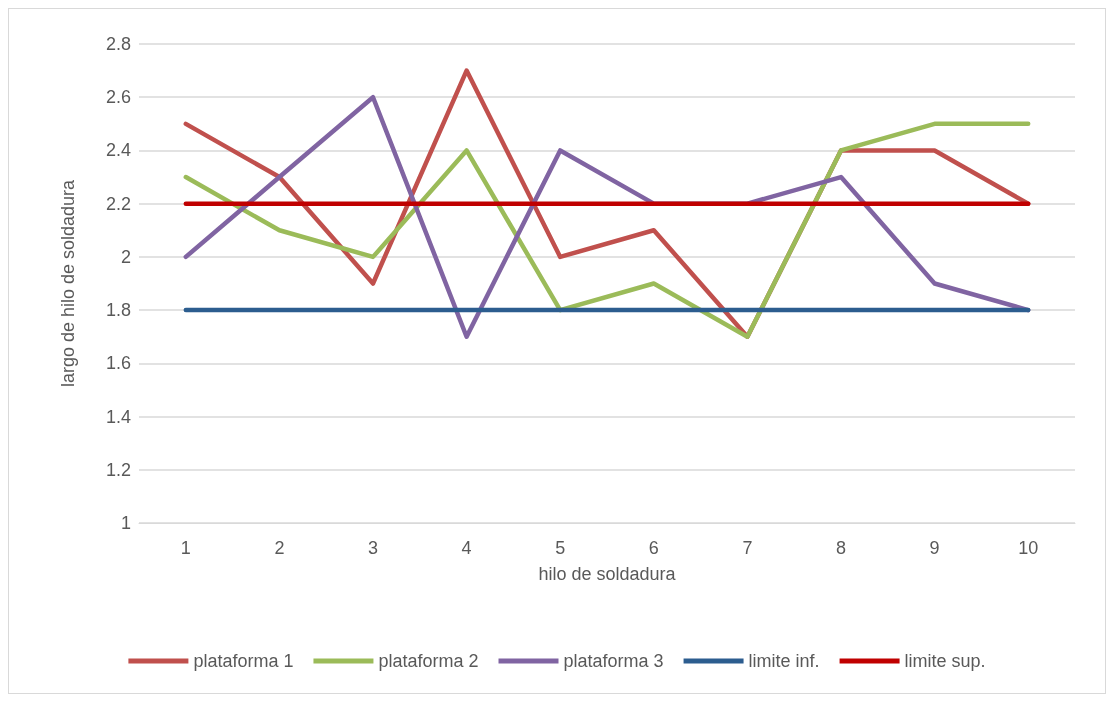 The width and height of the screenshot is (1116, 704). I want to click on legend-label: limite sup., so click(945, 661).